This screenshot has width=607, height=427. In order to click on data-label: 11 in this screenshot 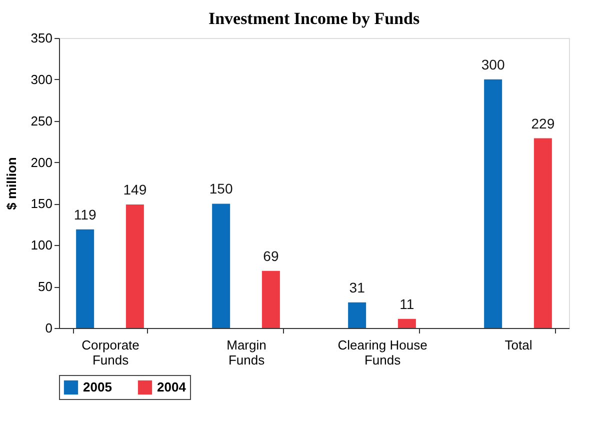, I will do `click(407, 304)`.